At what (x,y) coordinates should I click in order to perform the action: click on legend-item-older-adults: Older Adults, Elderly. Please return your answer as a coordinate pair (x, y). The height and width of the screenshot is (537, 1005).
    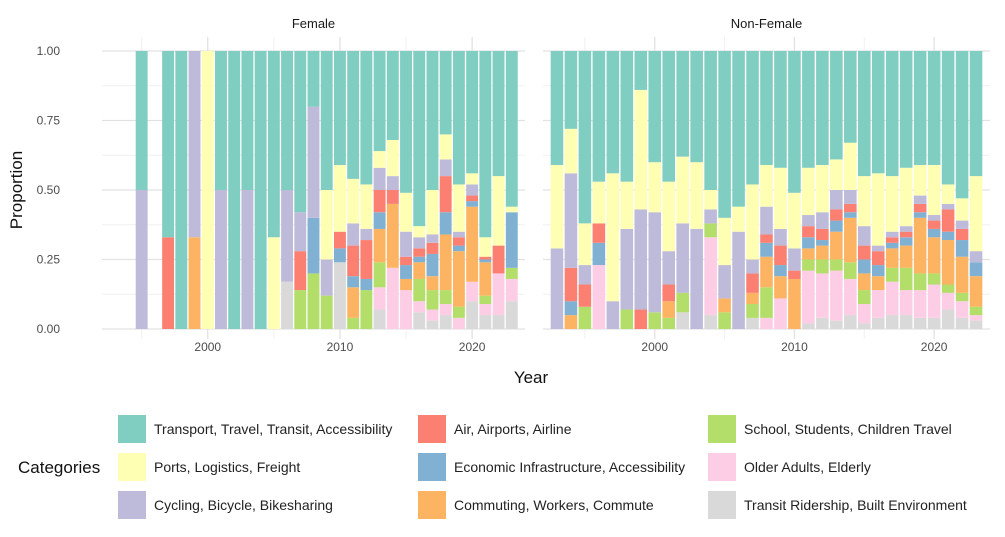
    Looking at the image, I should click on (789, 467).